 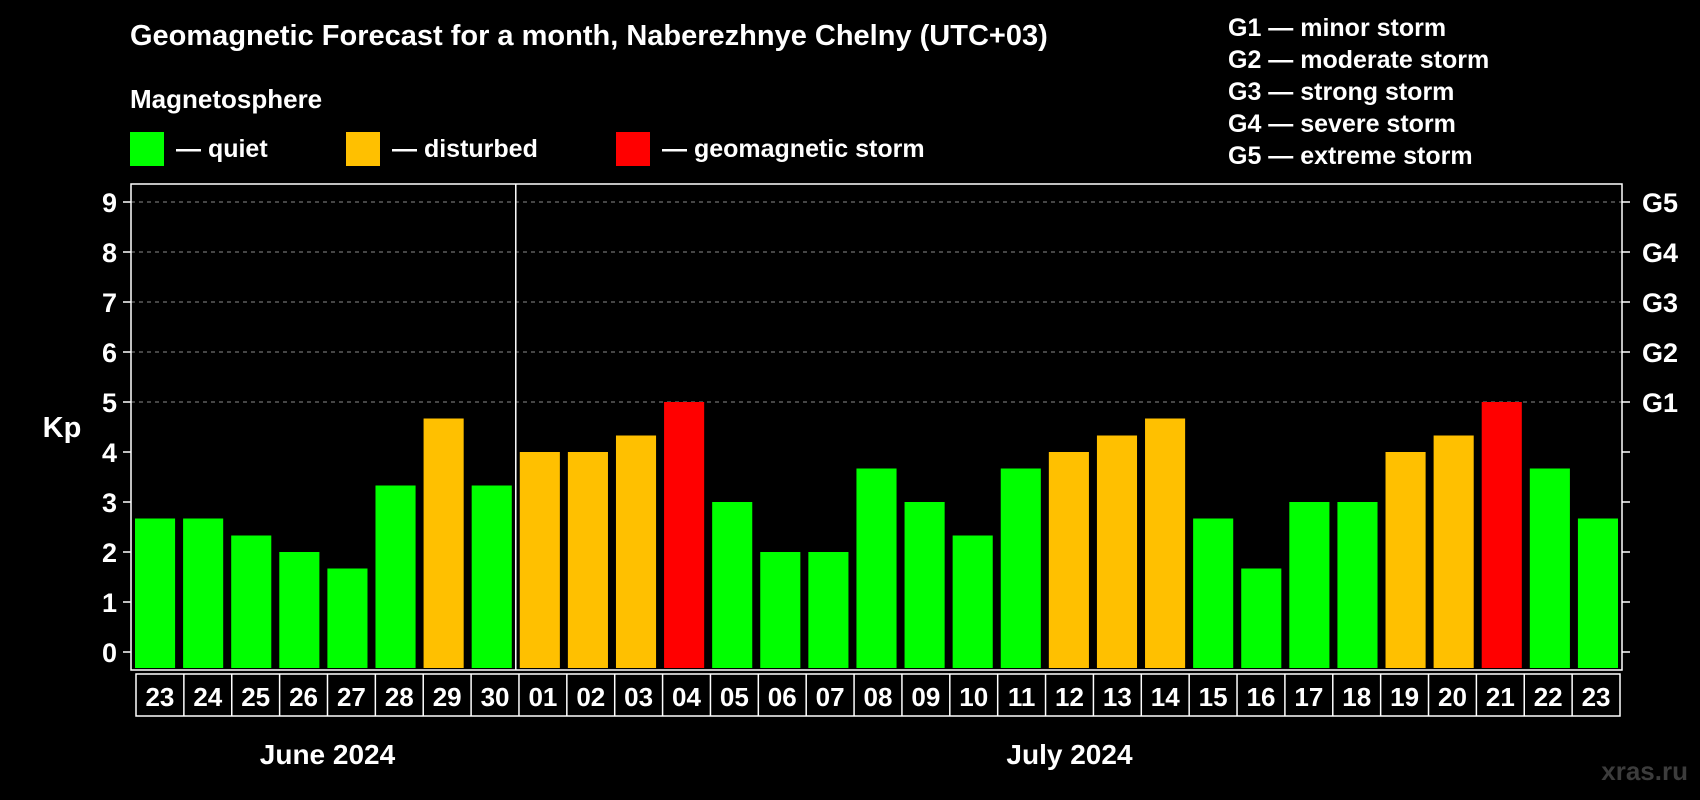 I want to click on date-label-10: 02, so click(x=590, y=697).